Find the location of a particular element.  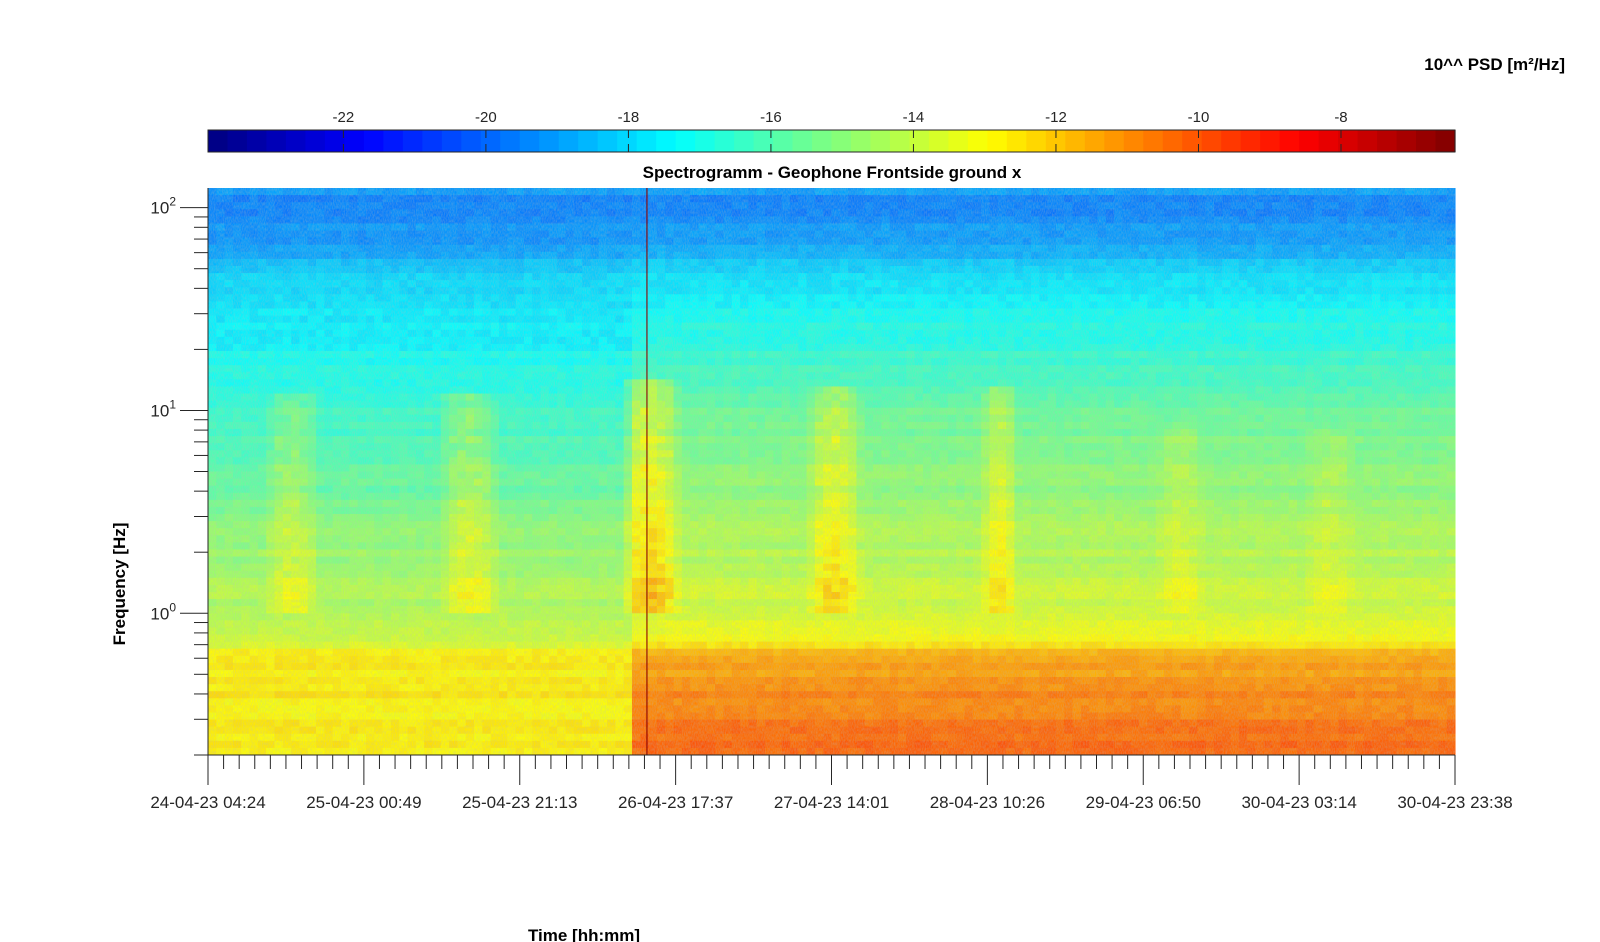

colorbar: -22 -20 -18 -16 -14 -12 -10 -8 10^^ PSD [m²/Hz] is located at coordinates (886, 104).